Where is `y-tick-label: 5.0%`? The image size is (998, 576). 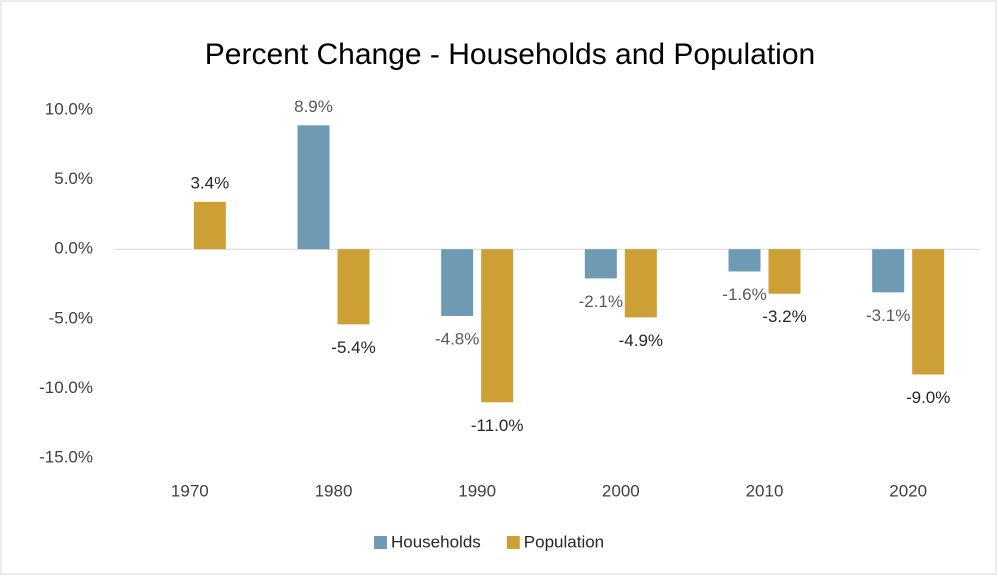 y-tick-label: 5.0% is located at coordinates (73, 178).